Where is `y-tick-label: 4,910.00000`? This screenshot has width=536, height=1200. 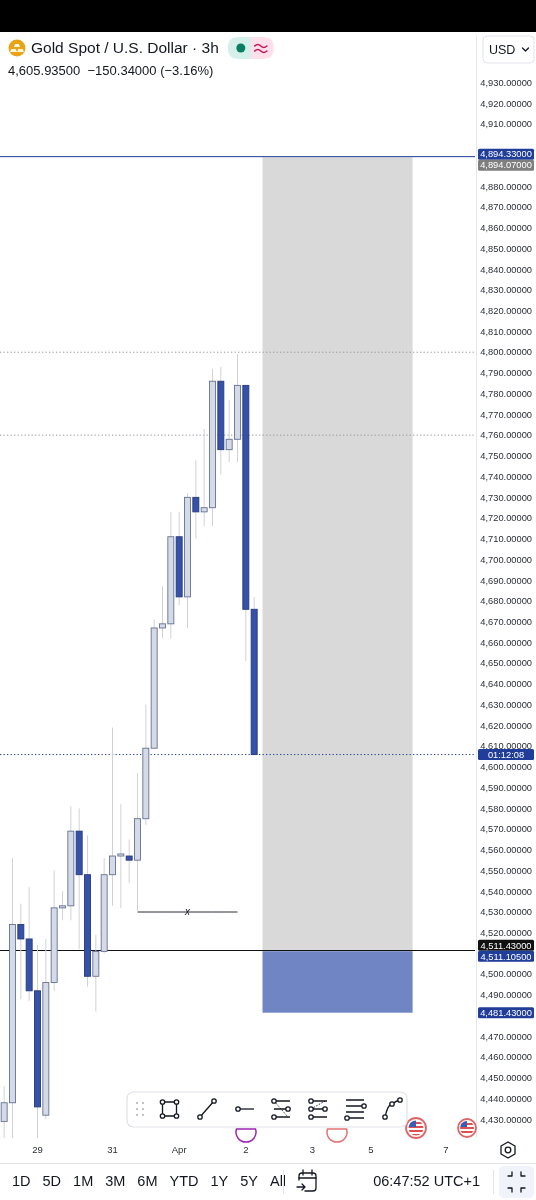 y-tick-label: 4,910.00000 is located at coordinates (506, 124).